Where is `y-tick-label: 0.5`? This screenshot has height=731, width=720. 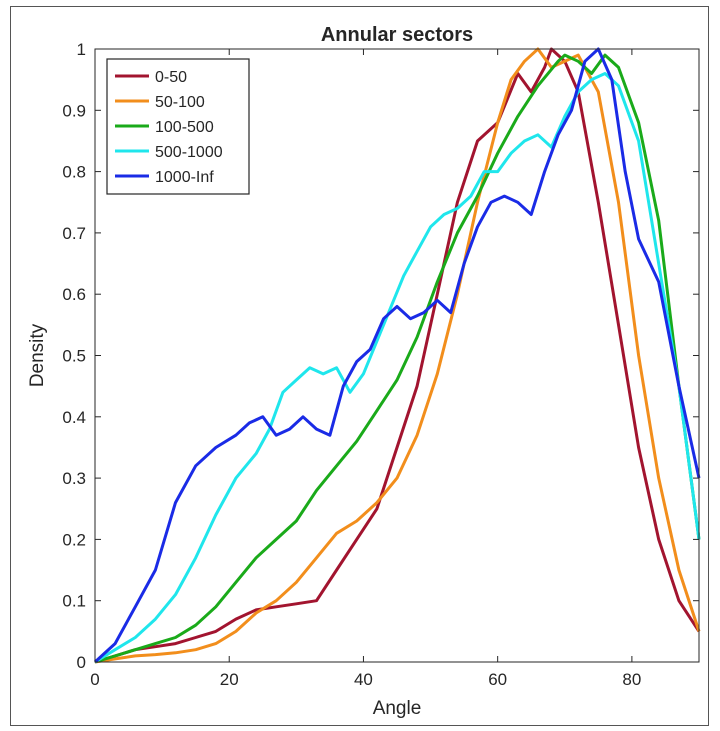
y-tick-label: 0.5 is located at coordinates (74, 356).